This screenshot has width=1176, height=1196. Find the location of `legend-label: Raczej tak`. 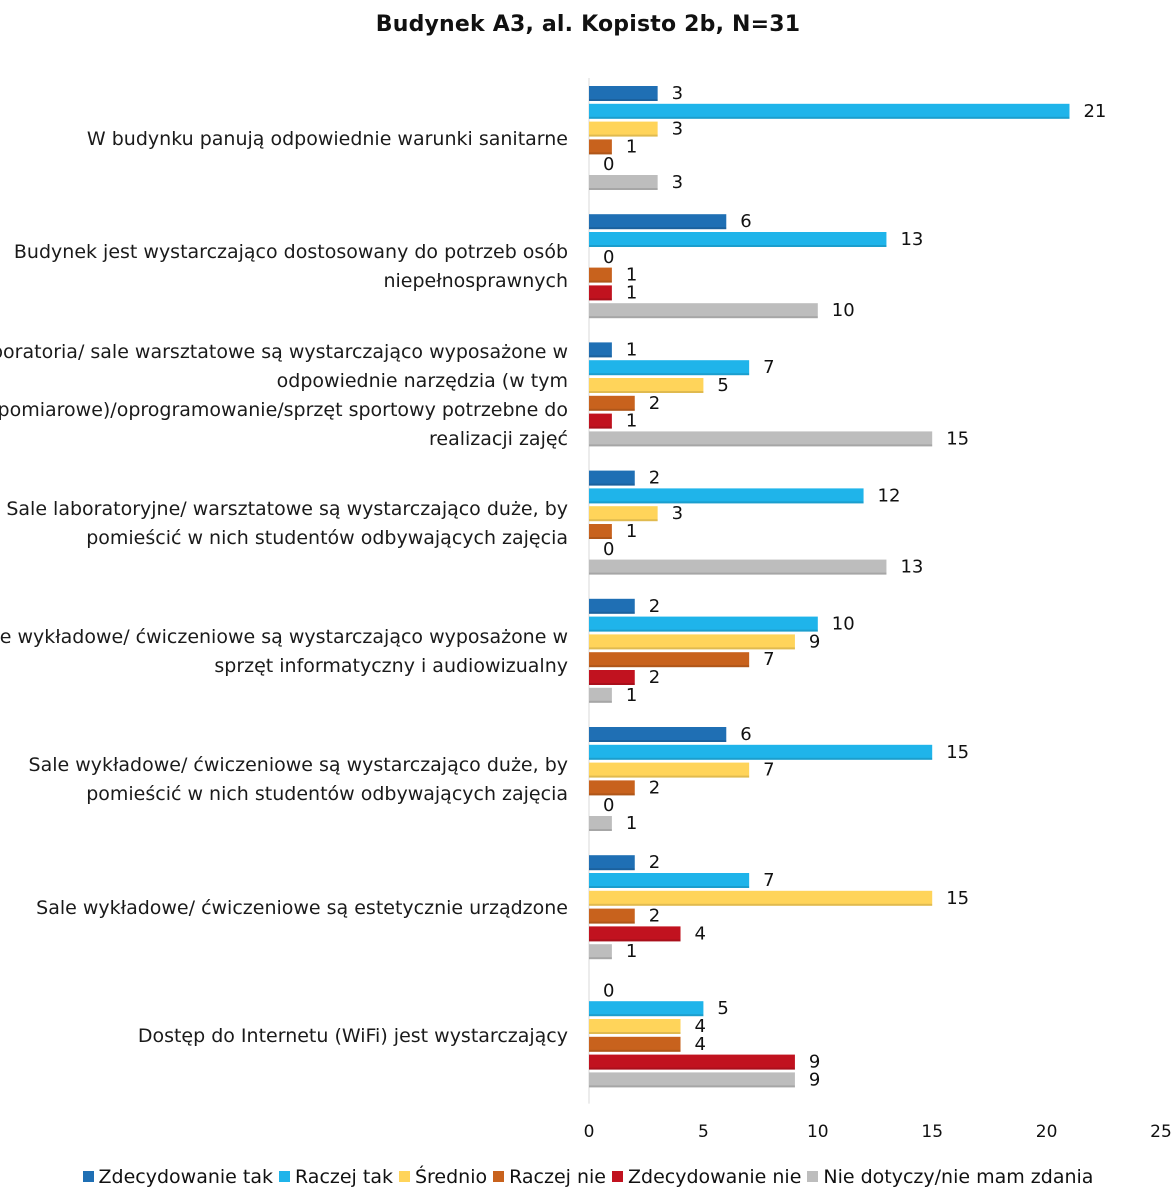

legend-label: Raczej tak is located at coordinates (344, 1177).